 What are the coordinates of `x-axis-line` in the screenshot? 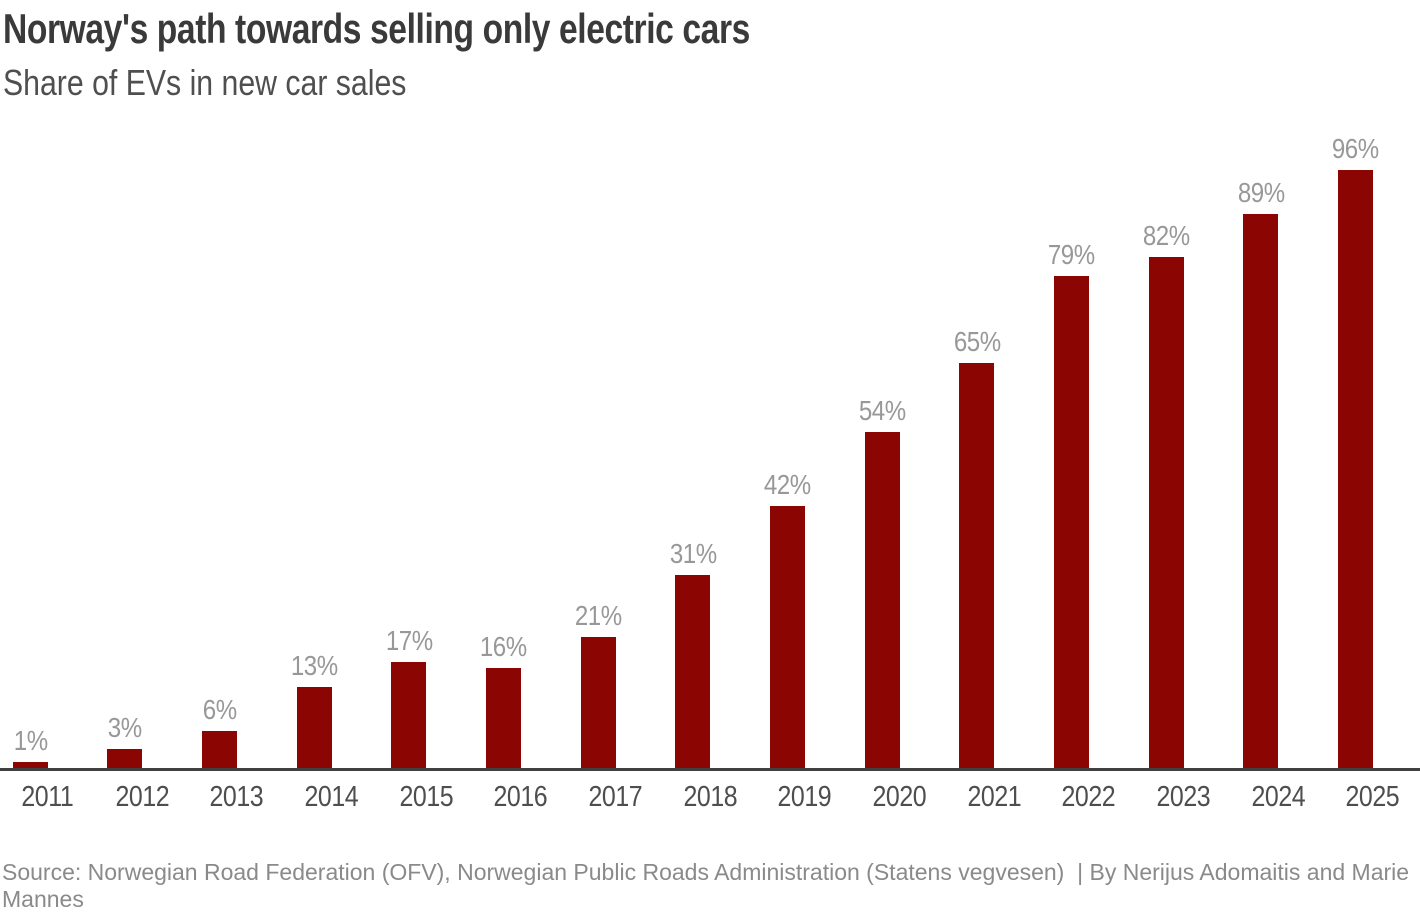 It's located at (710, 769).